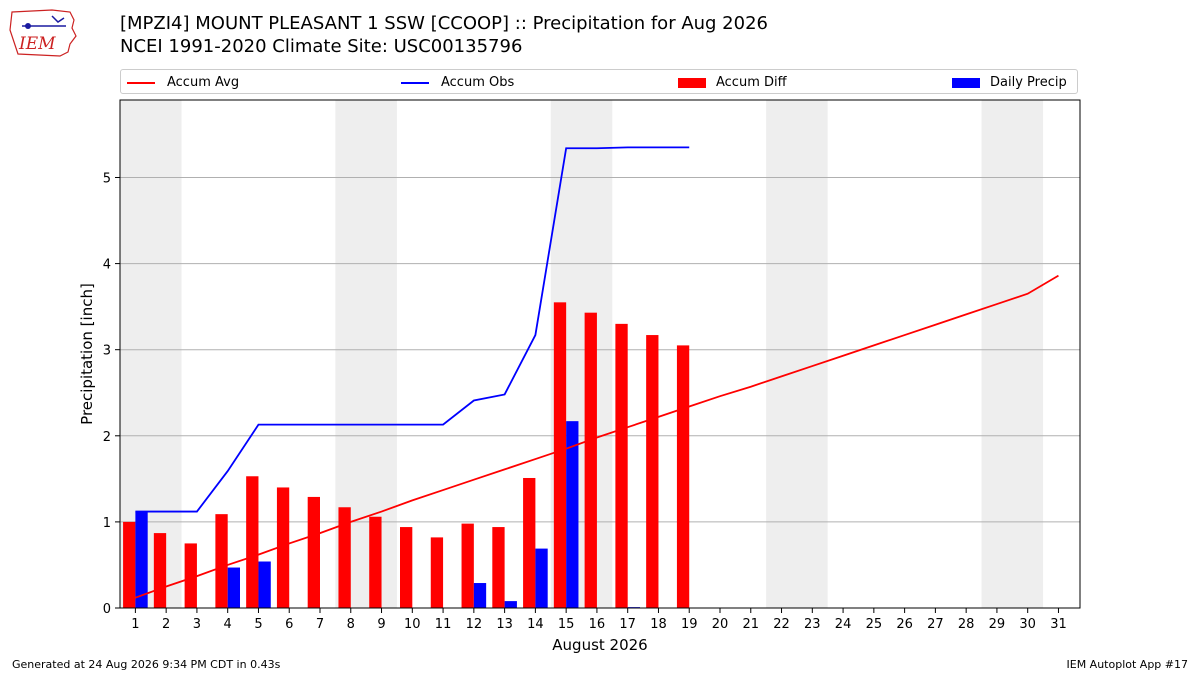 Image resolution: width=1200 pixels, height=675 pixels. Describe the element at coordinates (751, 82) in the screenshot. I see `legend-label: Accum Diff` at that location.